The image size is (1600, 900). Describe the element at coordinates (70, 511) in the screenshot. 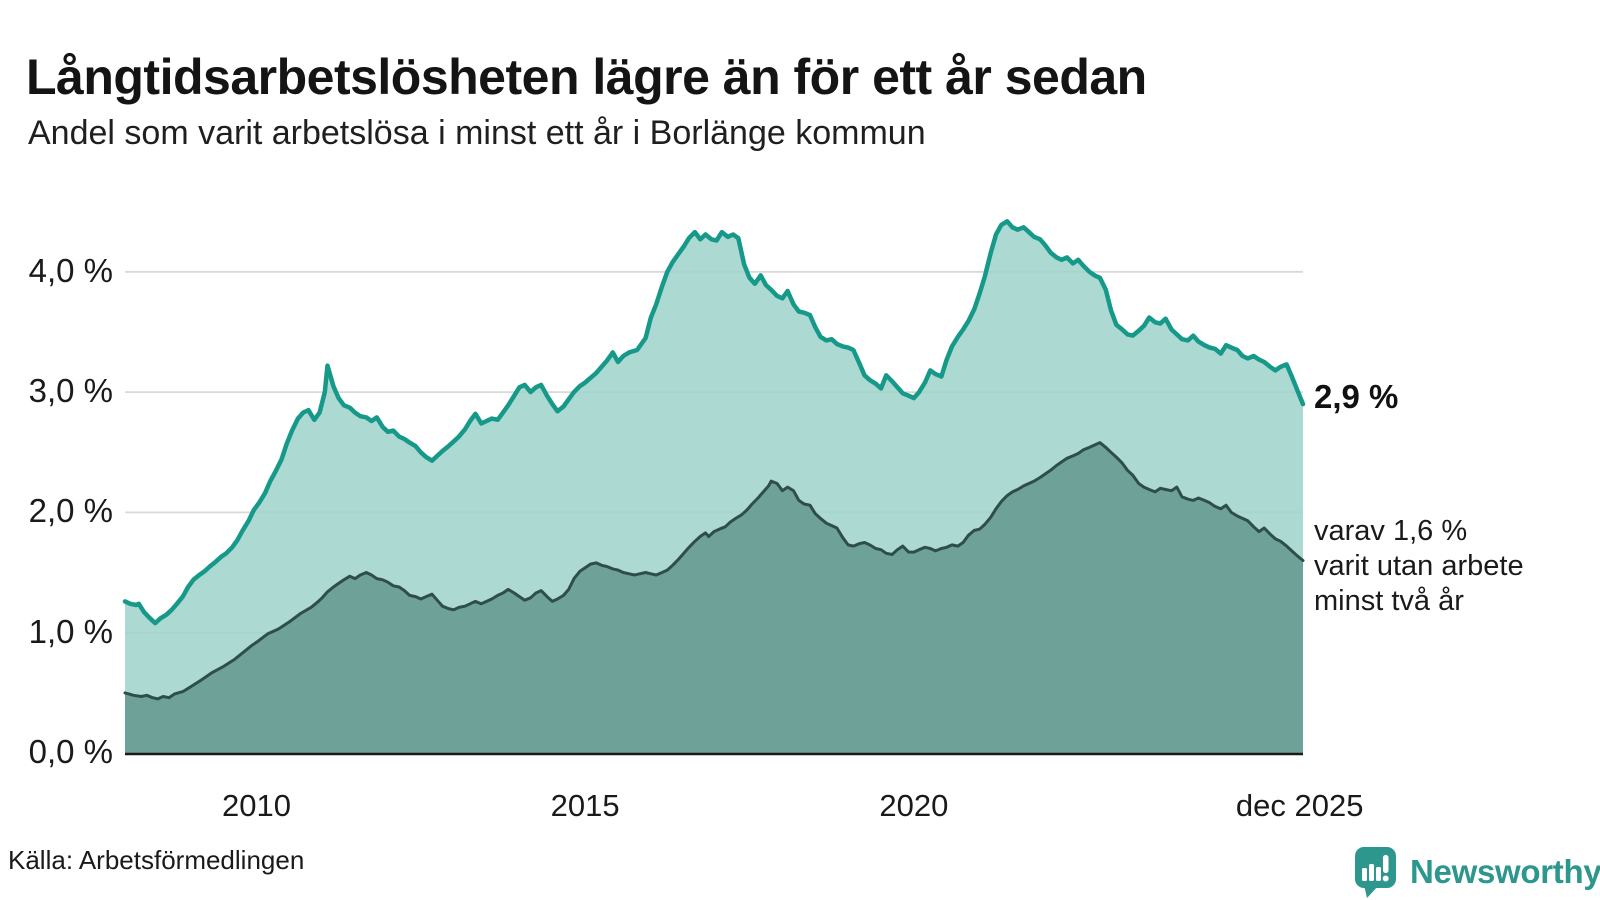

I see `y-tick-label: 2,0 %` at that location.